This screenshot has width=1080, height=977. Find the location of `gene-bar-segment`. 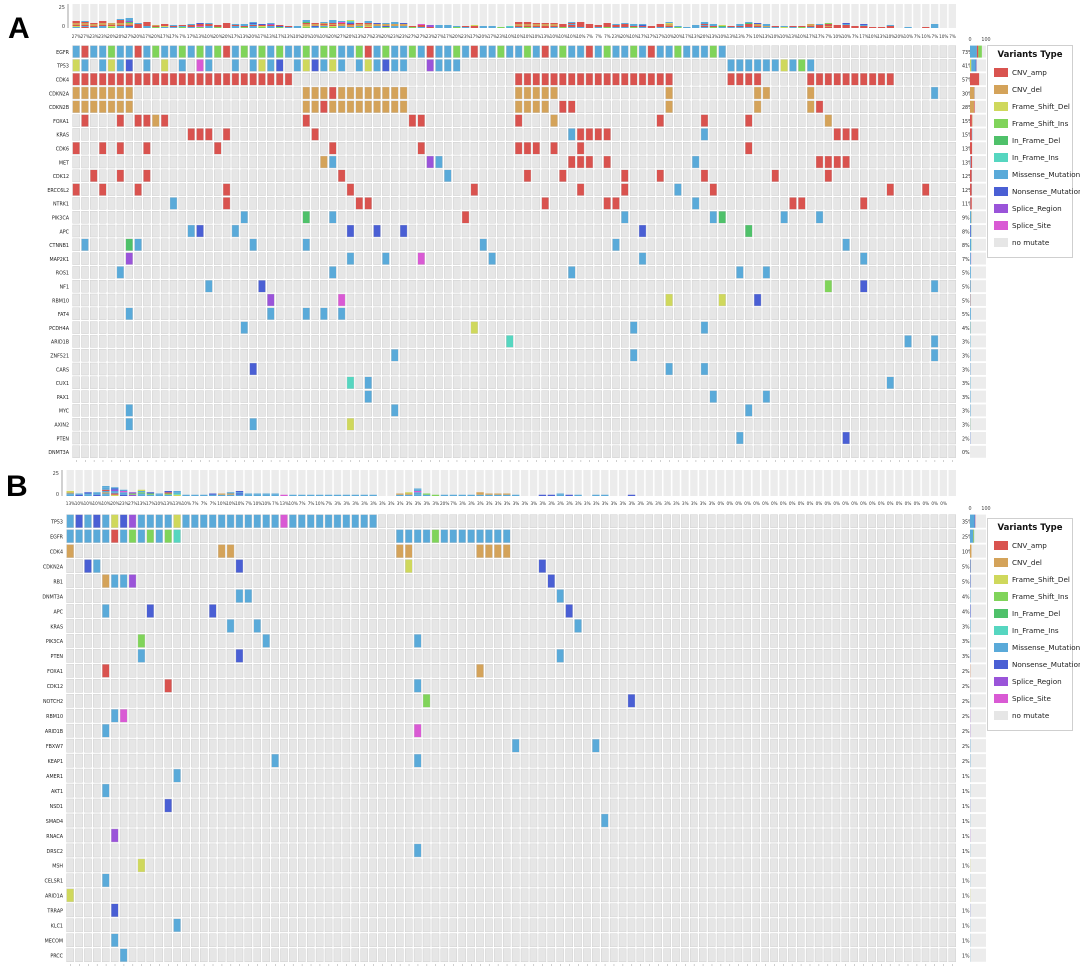

gene-bar-segment is located at coordinates (971, 551).